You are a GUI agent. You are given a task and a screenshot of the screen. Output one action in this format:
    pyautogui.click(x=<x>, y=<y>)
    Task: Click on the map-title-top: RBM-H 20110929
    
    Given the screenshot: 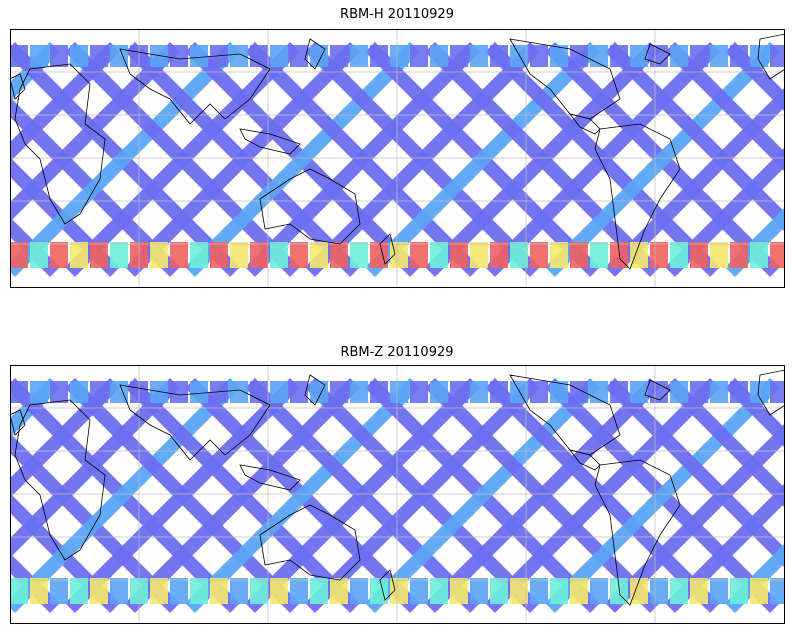 What is the action you would take?
    pyautogui.click(x=397, y=14)
    